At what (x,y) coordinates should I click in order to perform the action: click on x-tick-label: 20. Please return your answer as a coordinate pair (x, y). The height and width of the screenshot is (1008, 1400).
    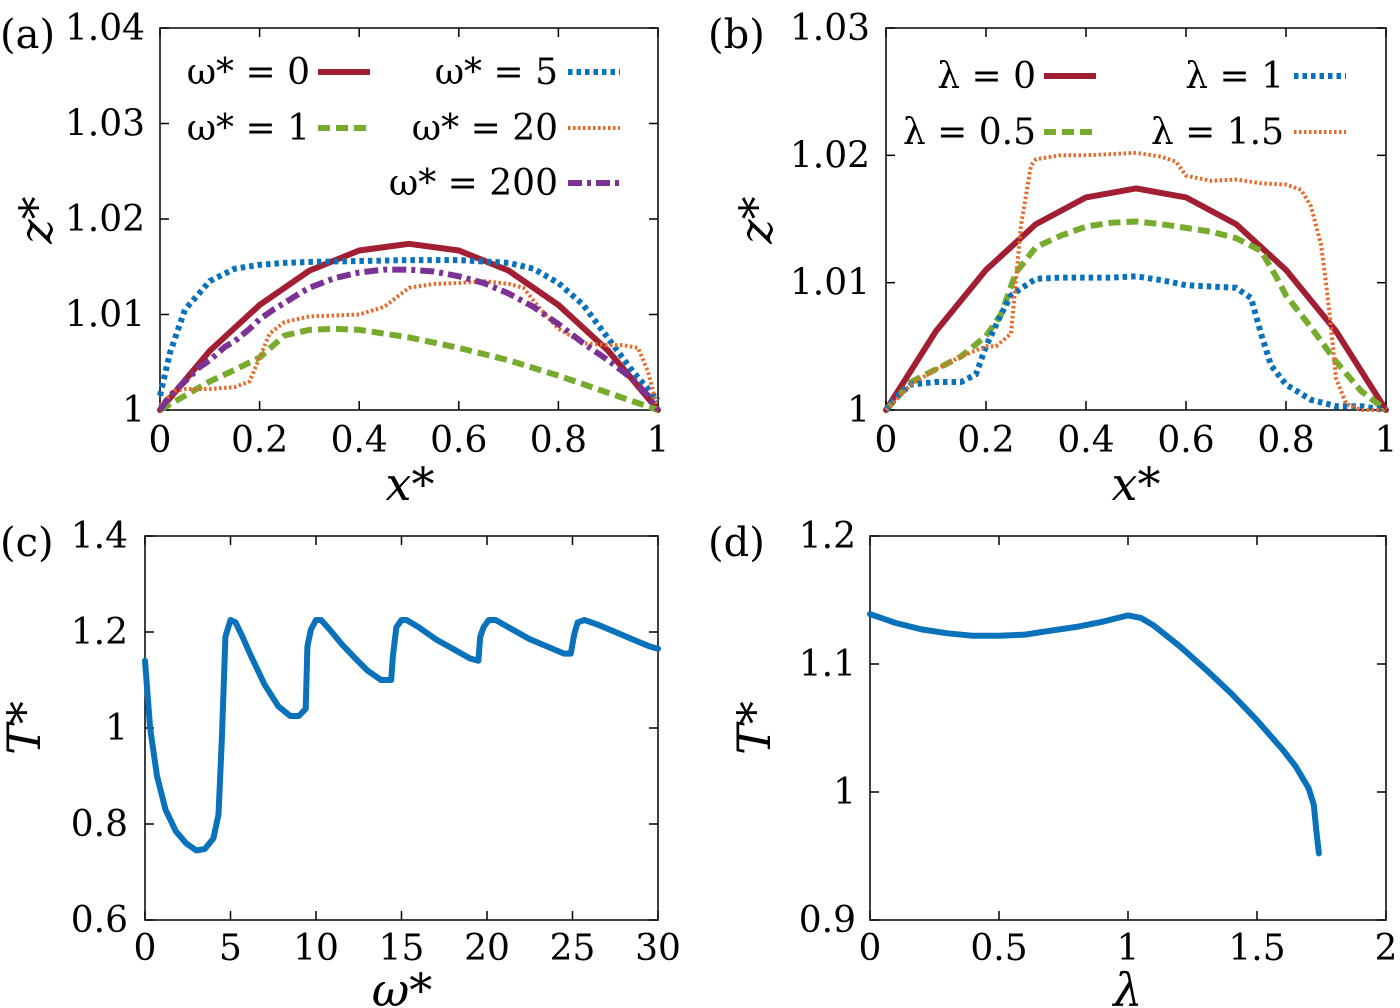
    Looking at the image, I should click on (487, 948).